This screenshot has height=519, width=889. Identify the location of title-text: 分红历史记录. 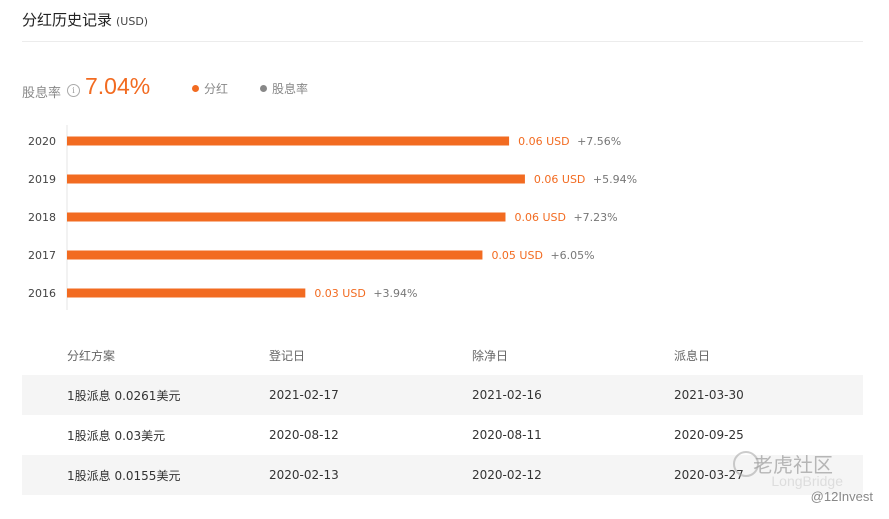
(67, 20).